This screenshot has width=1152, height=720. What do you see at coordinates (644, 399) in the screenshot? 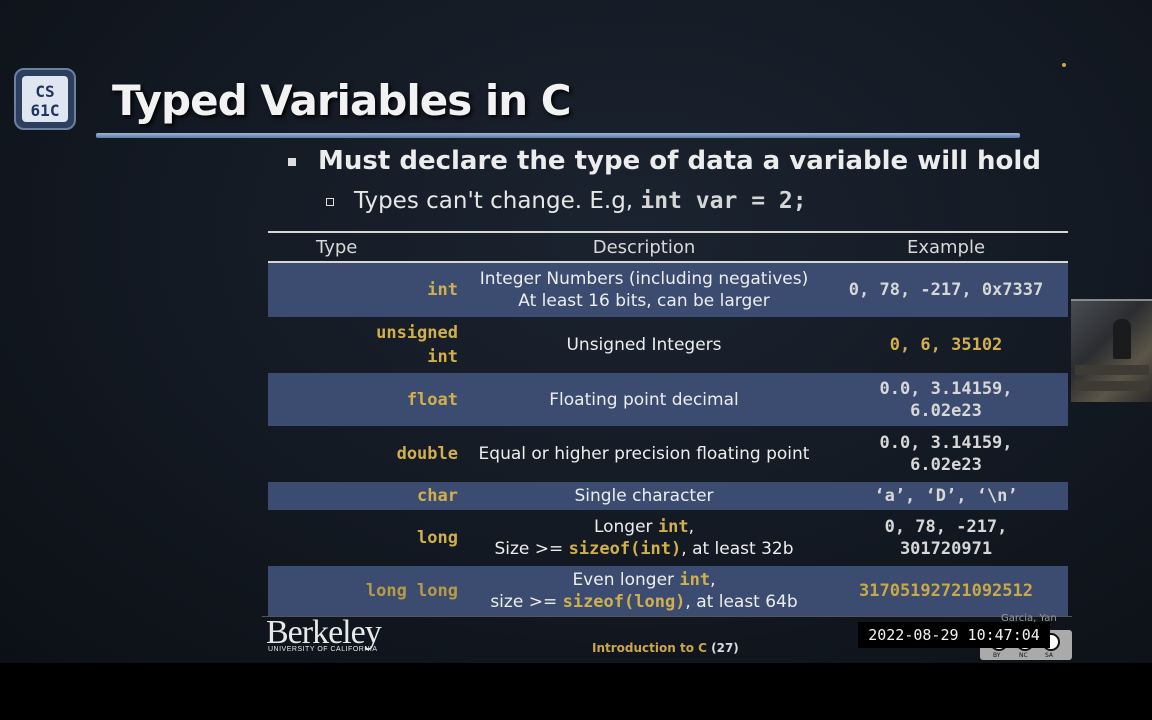
I see `desc-cell: Floating point decimal` at bounding box center [644, 399].